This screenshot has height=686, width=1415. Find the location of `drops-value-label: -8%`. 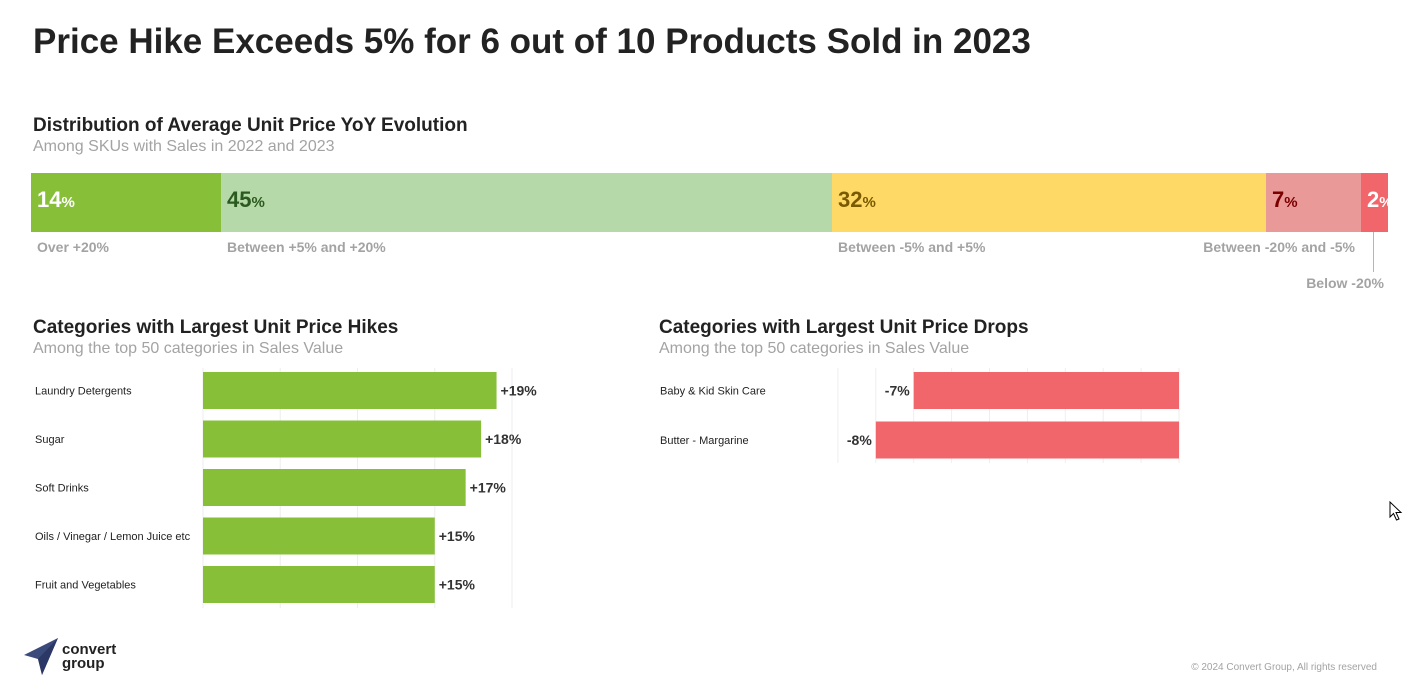

drops-value-label: -8% is located at coordinates (859, 440).